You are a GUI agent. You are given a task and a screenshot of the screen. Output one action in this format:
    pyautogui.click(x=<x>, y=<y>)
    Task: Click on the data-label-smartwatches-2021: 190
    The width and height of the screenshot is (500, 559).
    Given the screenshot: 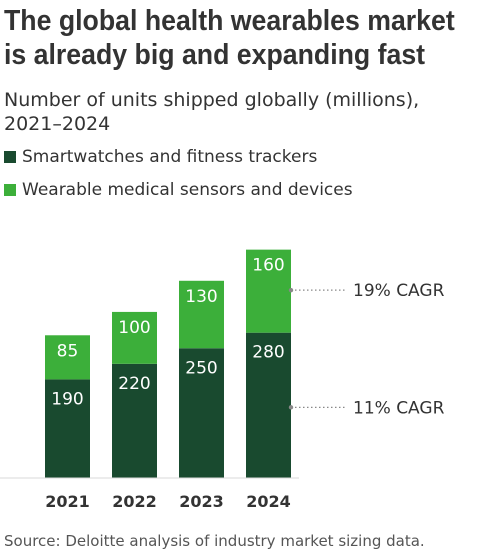 What is the action you would take?
    pyautogui.click(x=67, y=399)
    